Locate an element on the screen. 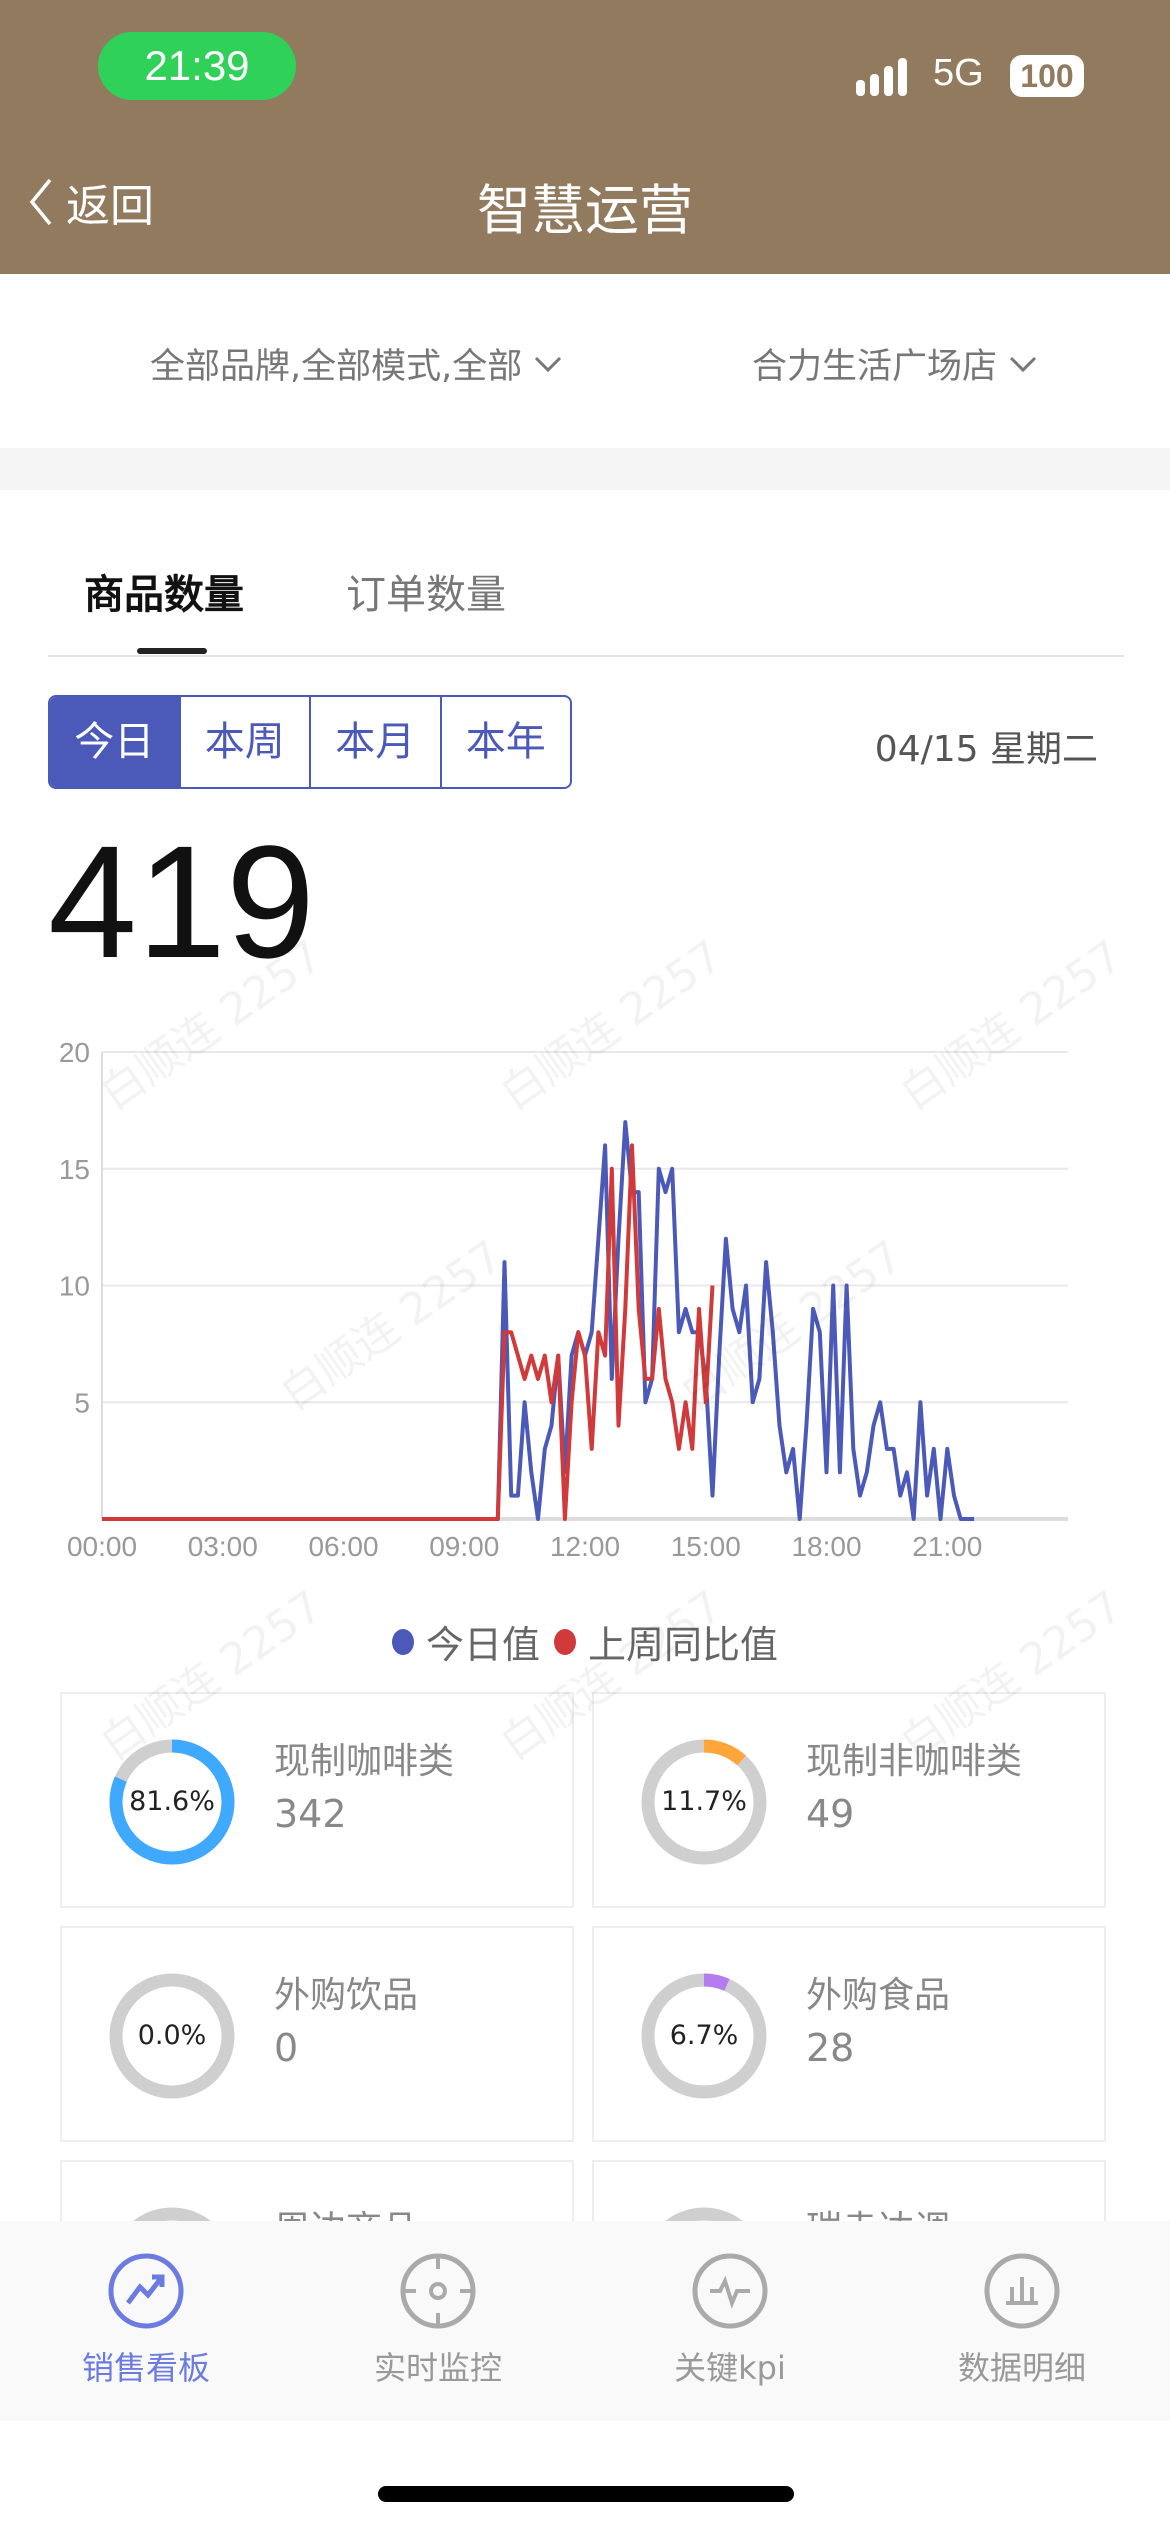 The image size is (1170, 2532). chevron-left-icon is located at coordinates (40, 202).